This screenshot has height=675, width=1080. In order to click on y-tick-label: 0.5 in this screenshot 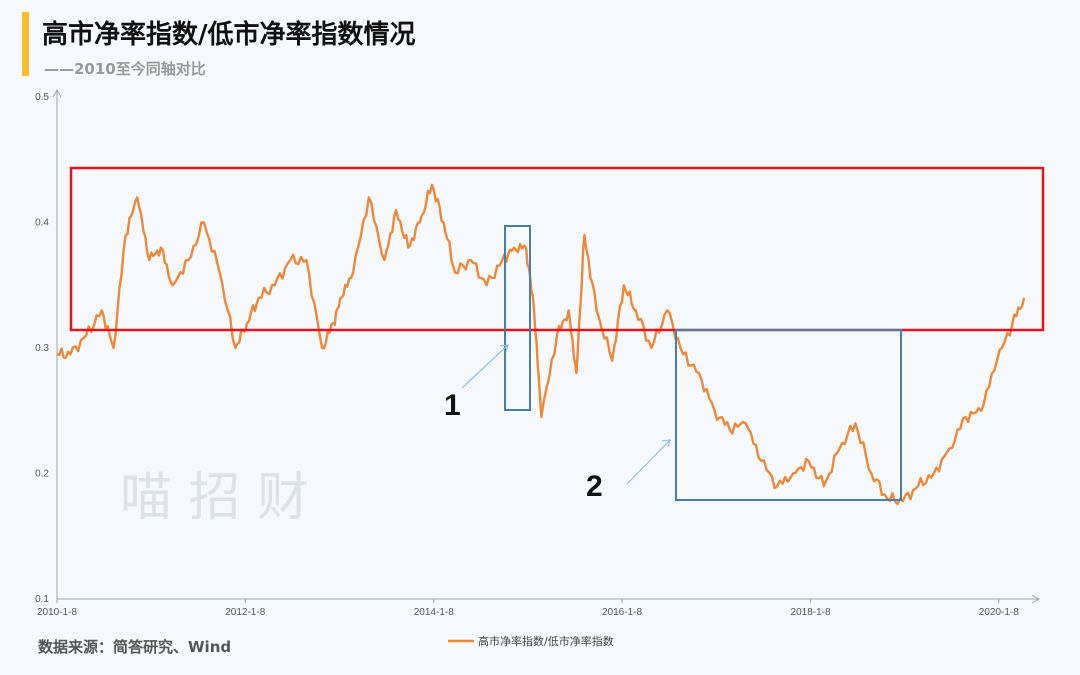, I will do `click(42, 97)`.